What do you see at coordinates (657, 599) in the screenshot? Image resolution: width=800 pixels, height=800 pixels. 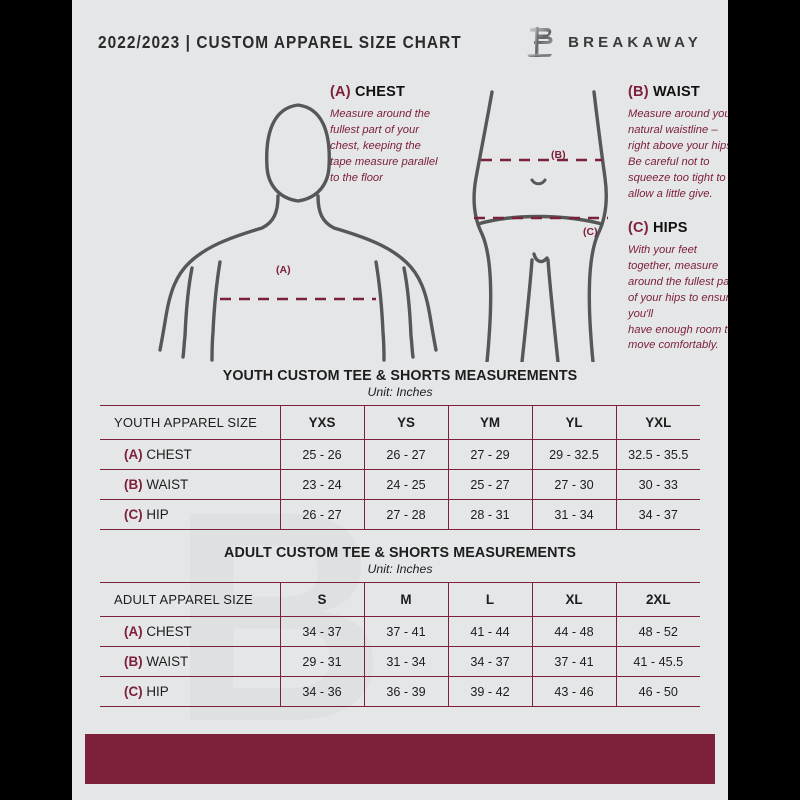 I see `adult-size-header: 2XL` at bounding box center [657, 599].